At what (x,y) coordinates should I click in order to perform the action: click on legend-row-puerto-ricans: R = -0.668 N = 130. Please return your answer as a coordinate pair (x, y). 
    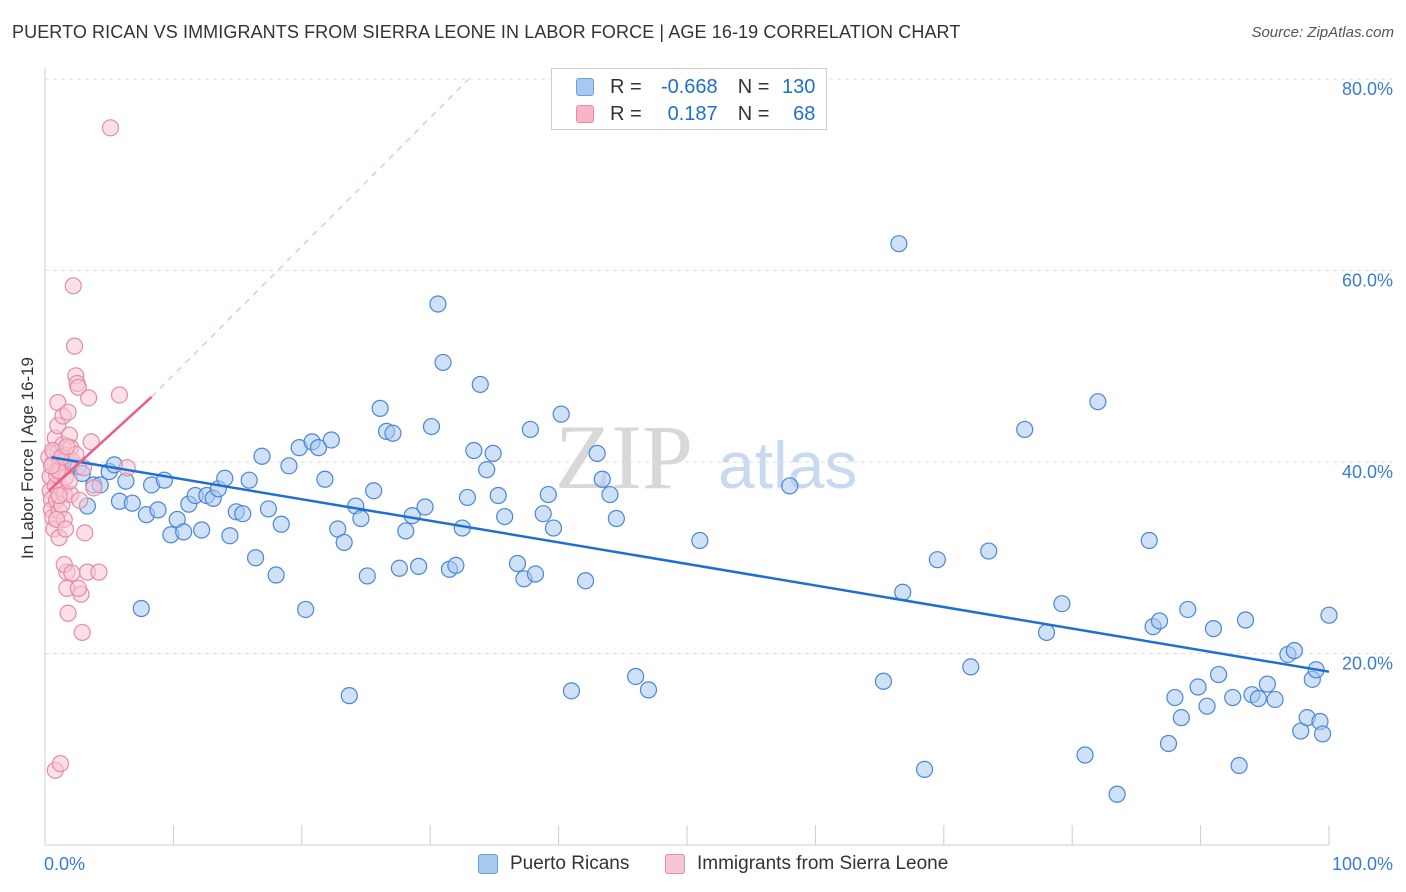
    Looking at the image, I should click on (695, 87).